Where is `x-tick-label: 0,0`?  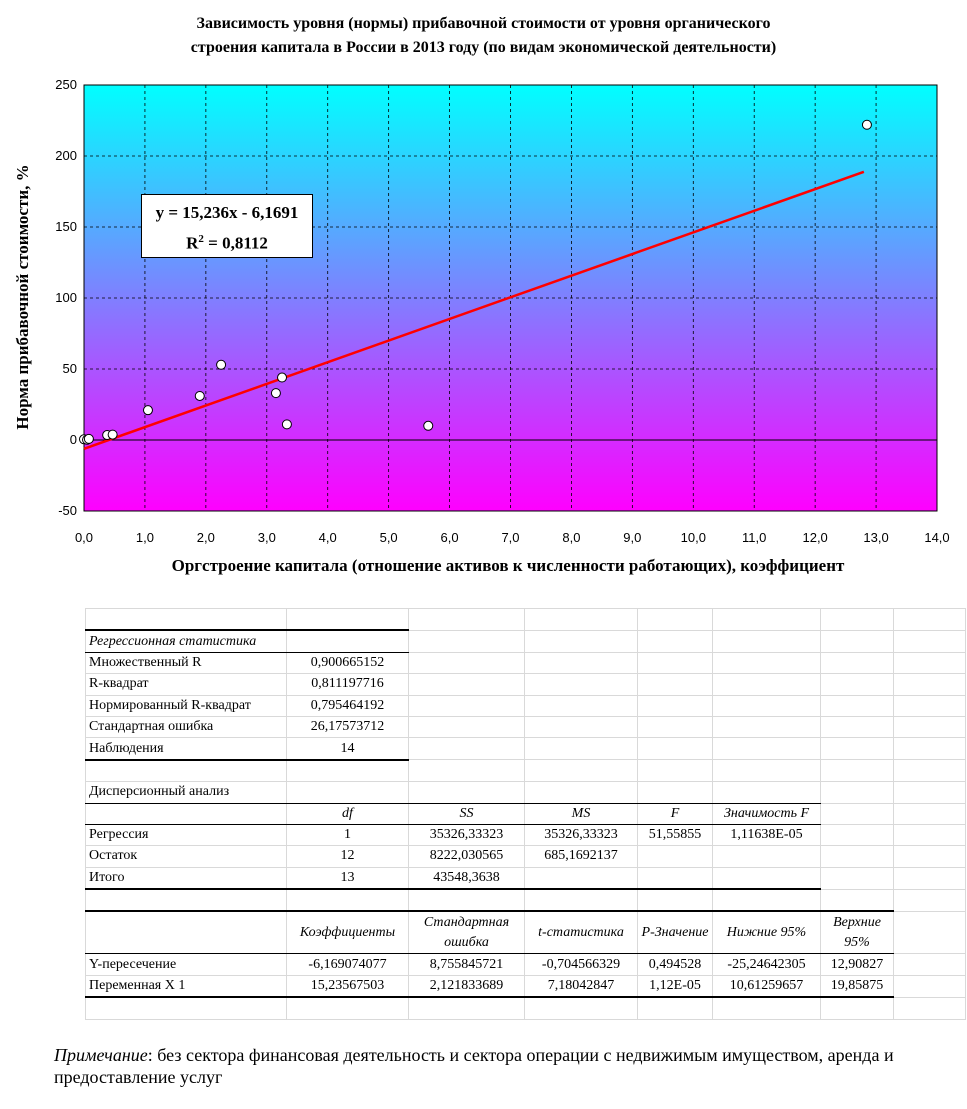 x-tick-label: 0,0 is located at coordinates (84, 537).